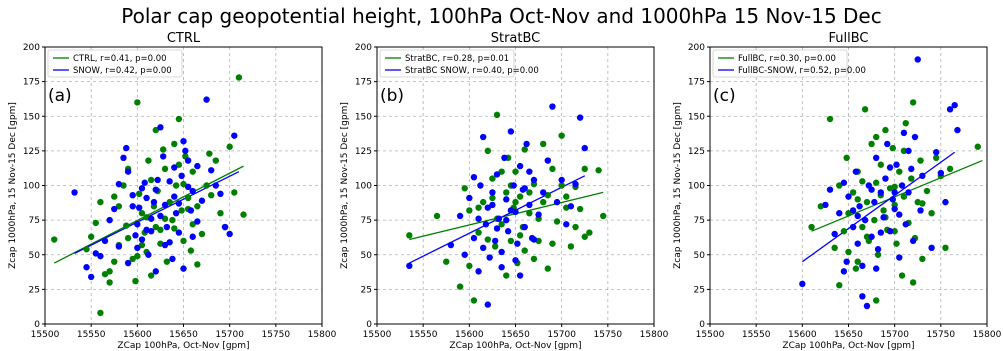 The height and width of the screenshot is (351, 1003). What do you see at coordinates (31, 48) in the screenshot?
I see `y-tick-label: 200` at bounding box center [31, 48].